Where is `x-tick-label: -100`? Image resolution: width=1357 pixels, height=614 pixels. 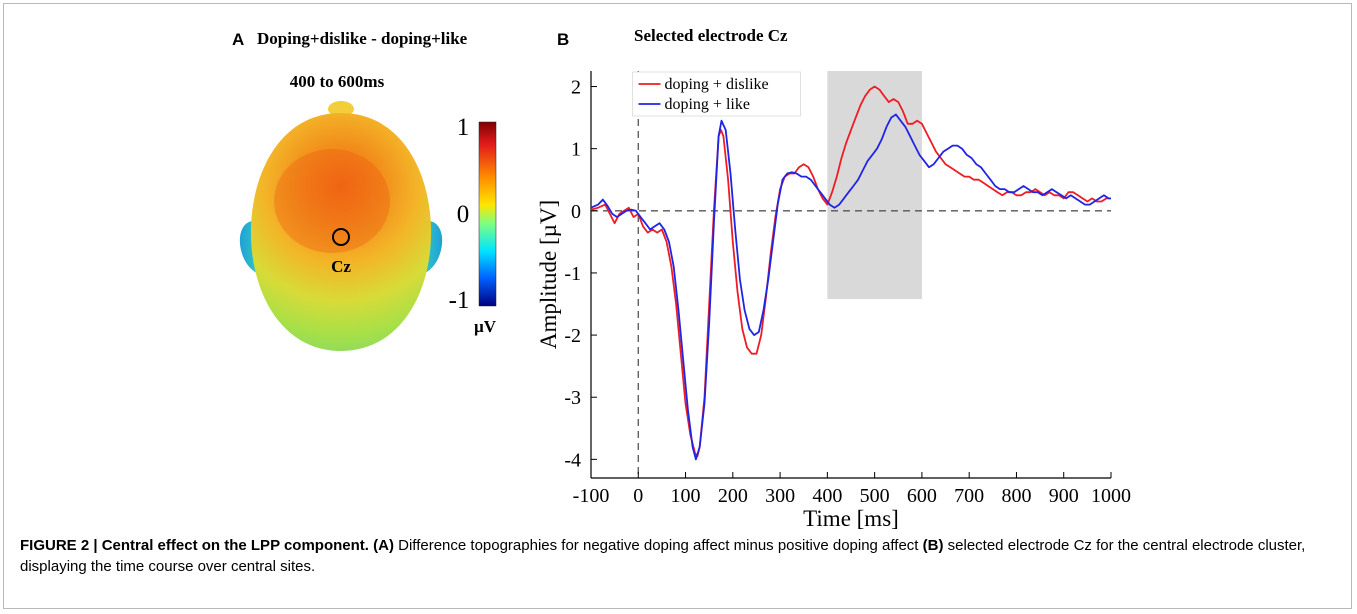 x-tick-label: -100 is located at coordinates (591, 496).